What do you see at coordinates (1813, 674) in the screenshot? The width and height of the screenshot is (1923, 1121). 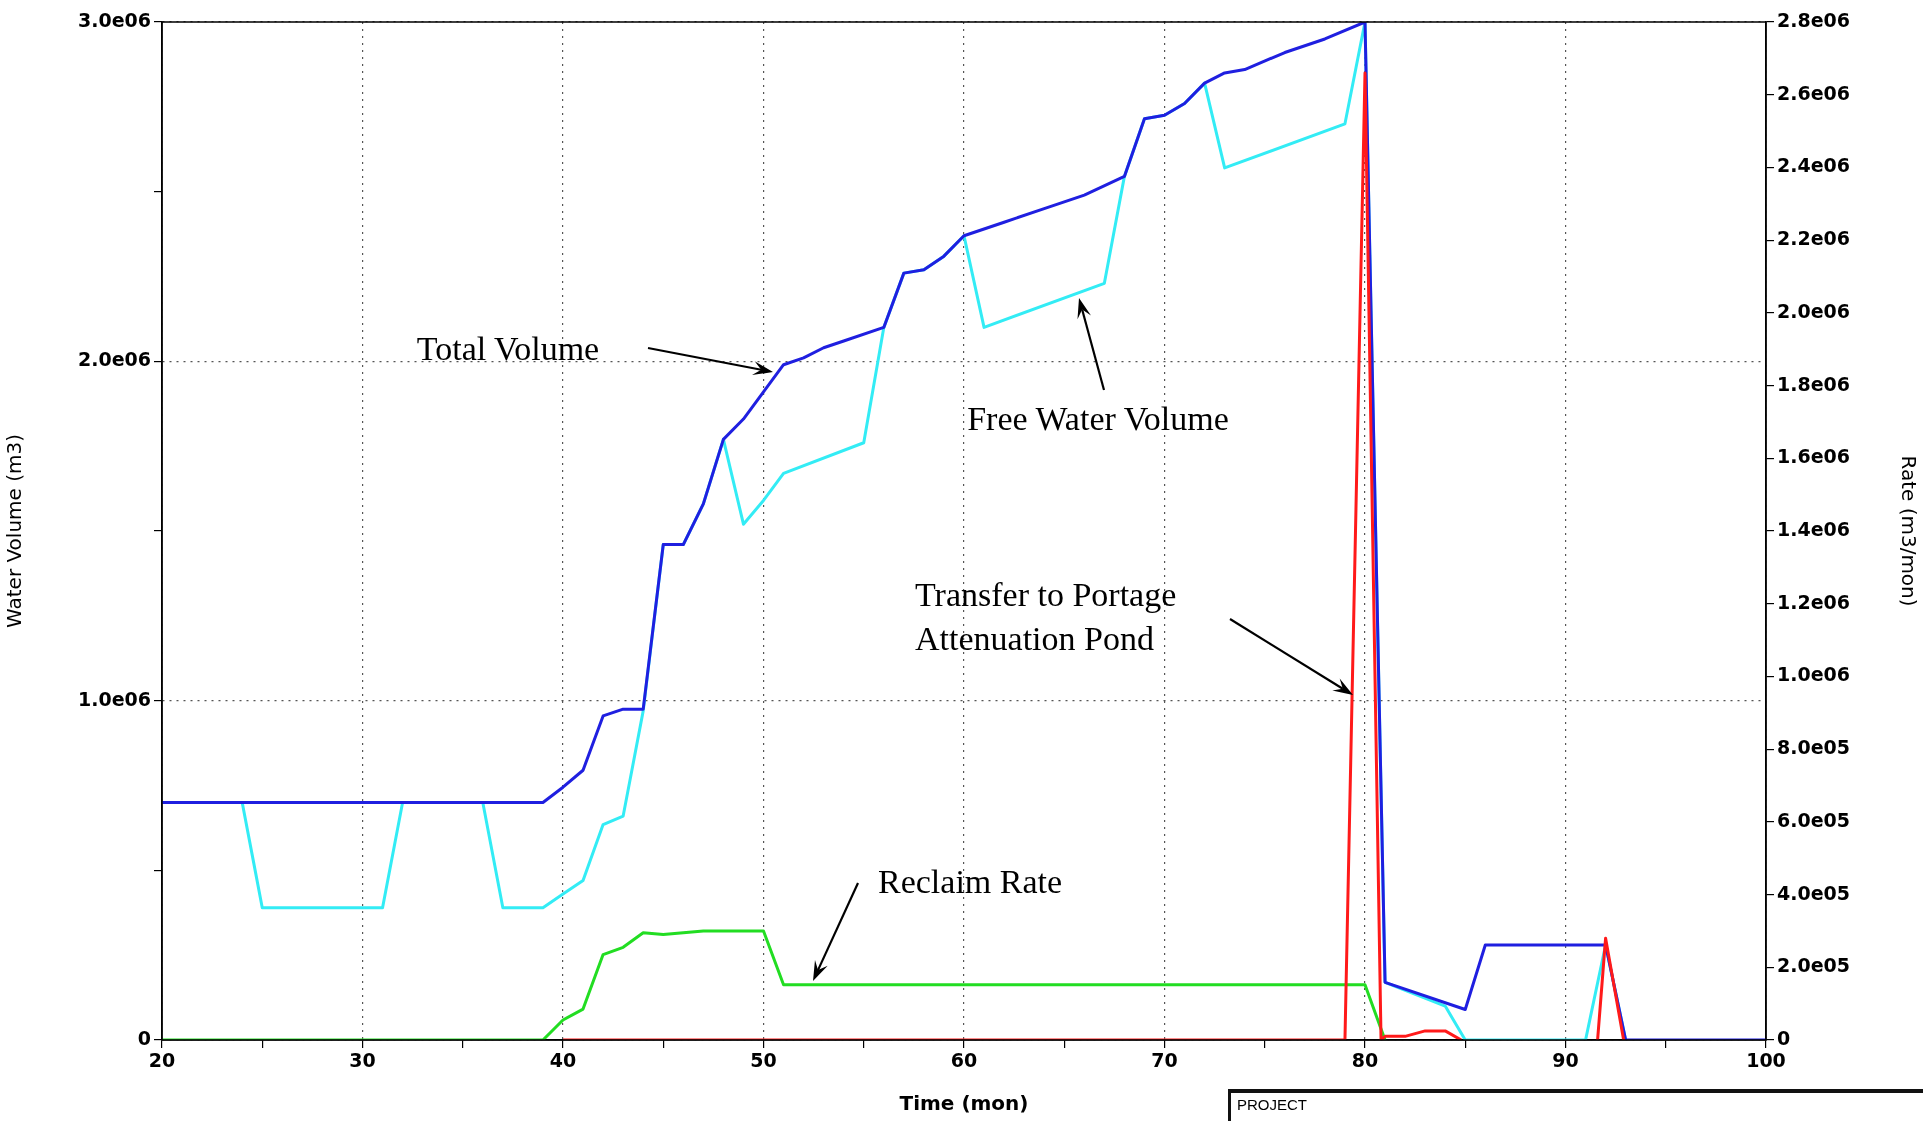 I see `y2-tick-label: 1.0e06` at bounding box center [1813, 674].